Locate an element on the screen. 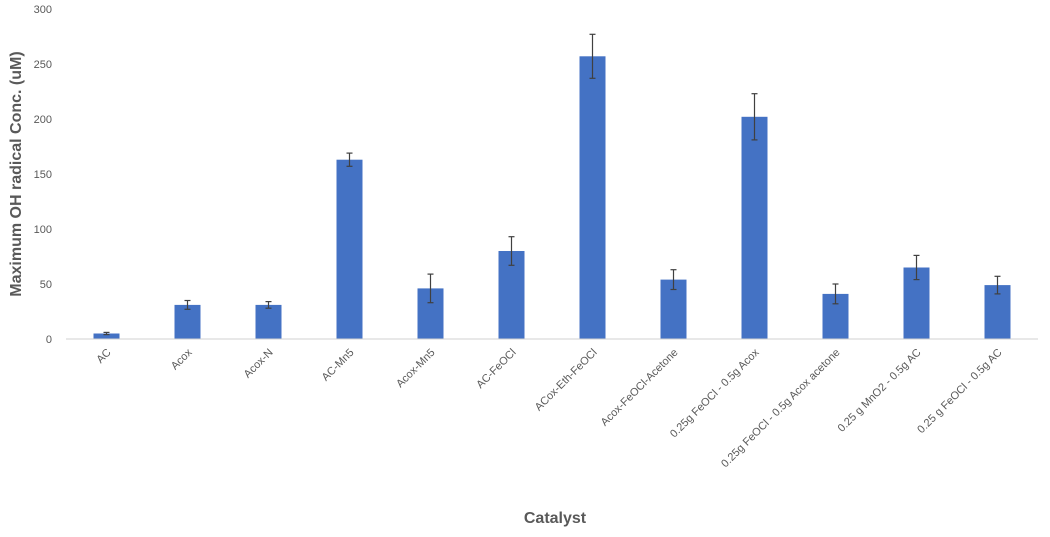 This screenshot has height=537, width=1050. y-tick-label: 50 is located at coordinates (46, 285).